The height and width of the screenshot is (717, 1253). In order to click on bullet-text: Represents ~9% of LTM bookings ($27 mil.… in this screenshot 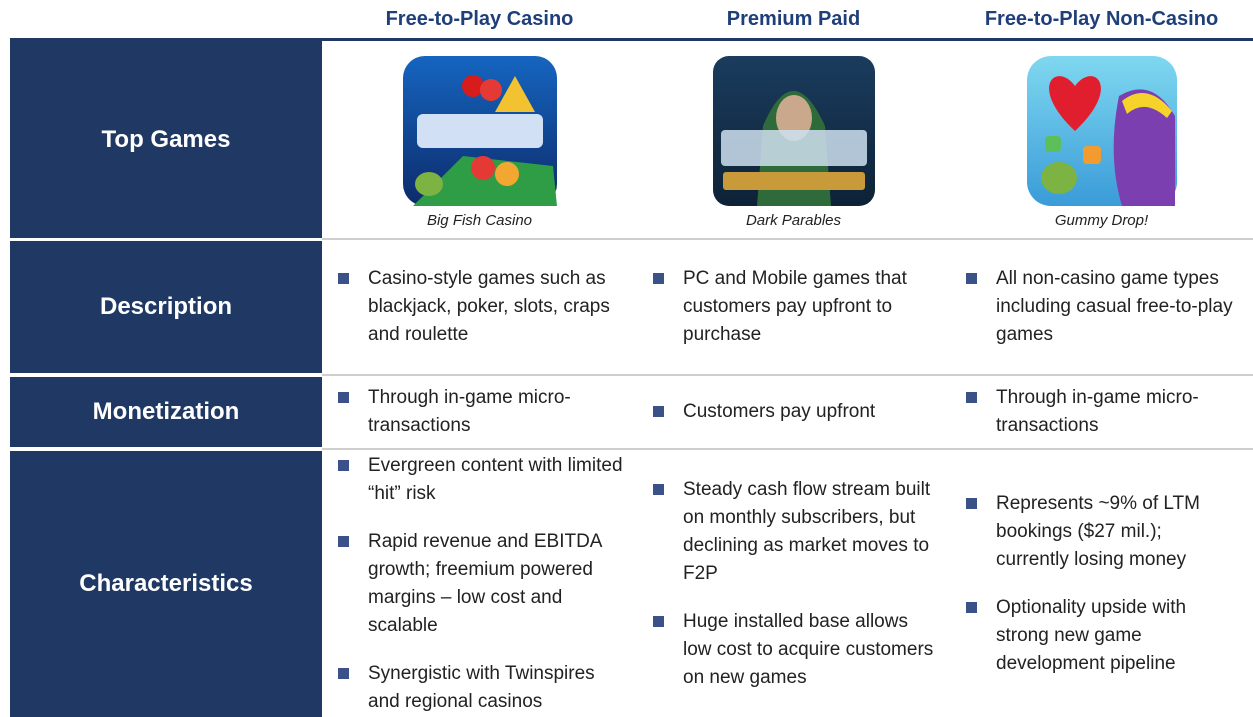, I will do `click(1098, 531)`.